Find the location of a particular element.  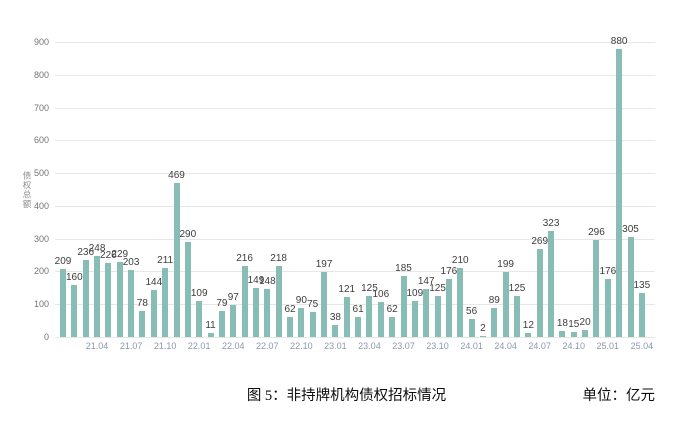

x-tick-label: 21.04 is located at coordinates (97, 346).